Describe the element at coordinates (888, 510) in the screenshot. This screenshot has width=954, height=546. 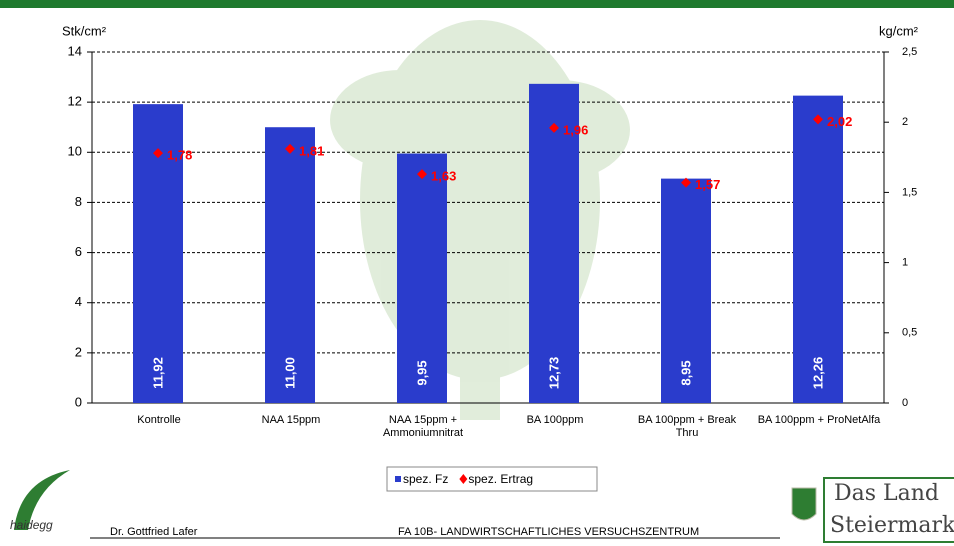
I see `logo-right-box` at that location.